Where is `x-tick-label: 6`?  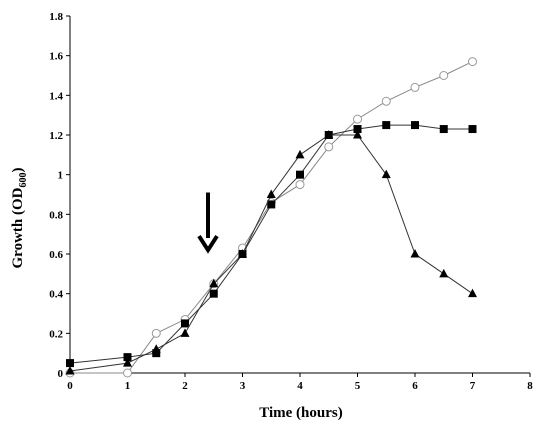
x-tick-label: 6 is located at coordinates (415, 386).